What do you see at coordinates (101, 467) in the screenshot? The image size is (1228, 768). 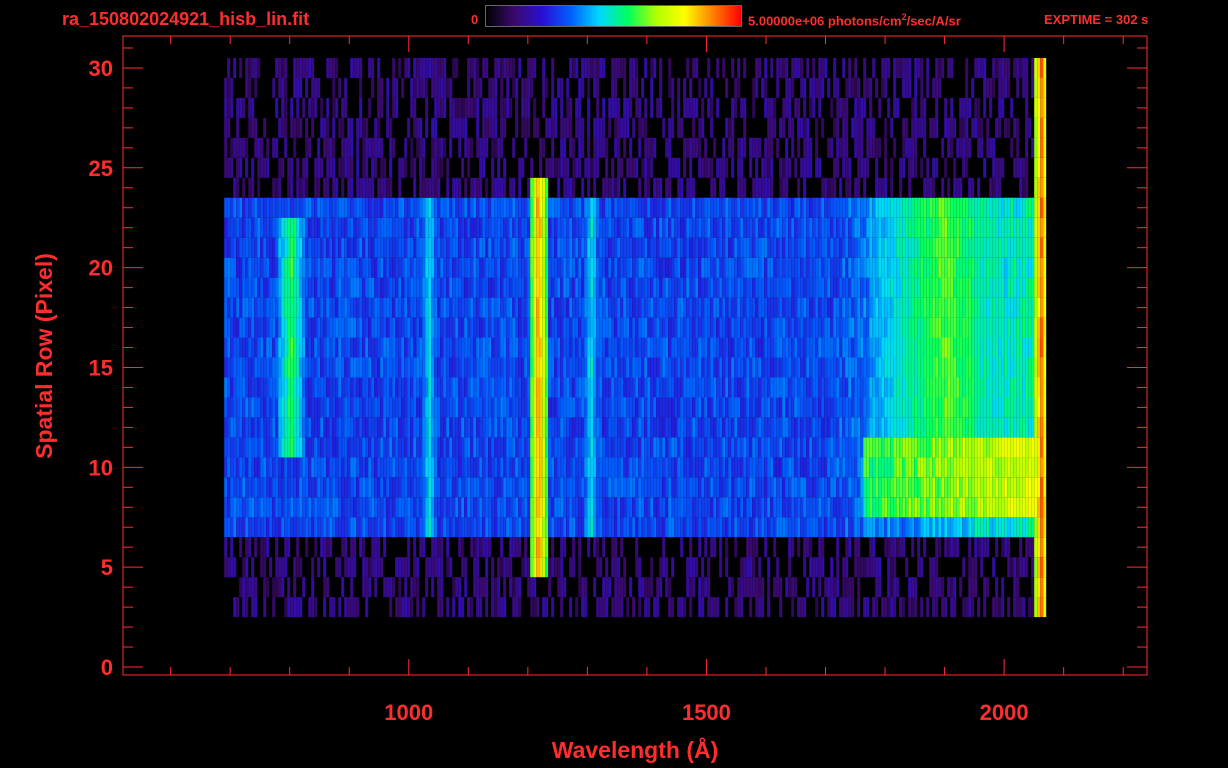 I see `y-tick-label: 10` at bounding box center [101, 467].